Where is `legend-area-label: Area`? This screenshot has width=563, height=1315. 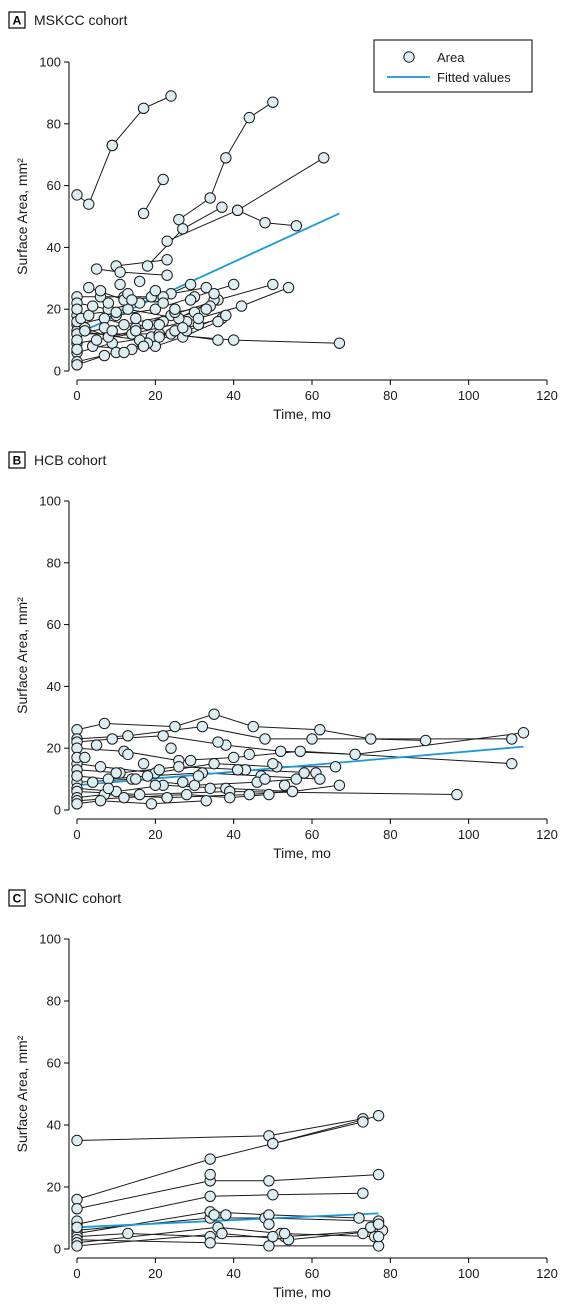 legend-area-label: Area is located at coordinates (451, 57).